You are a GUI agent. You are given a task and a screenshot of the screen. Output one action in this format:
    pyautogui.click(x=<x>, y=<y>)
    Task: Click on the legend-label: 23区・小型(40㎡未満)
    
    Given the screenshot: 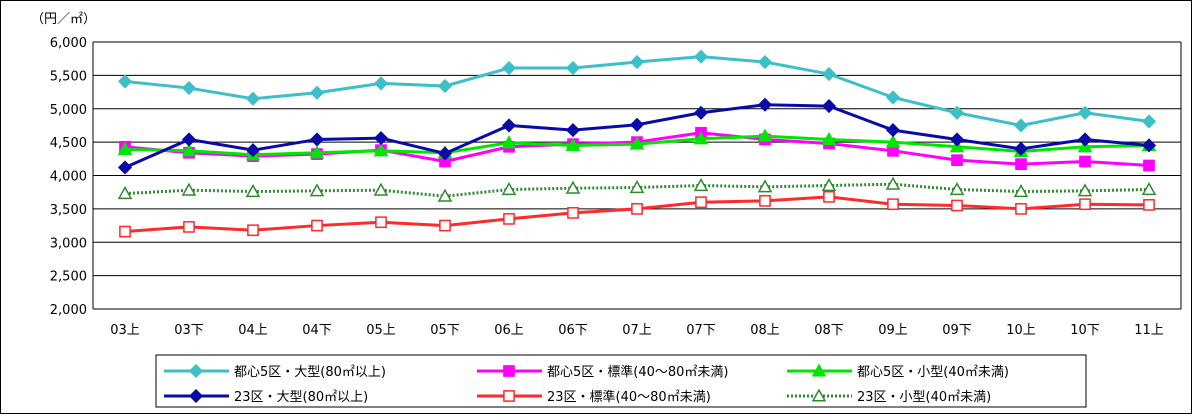 What is the action you would take?
    pyautogui.click(x=924, y=397)
    